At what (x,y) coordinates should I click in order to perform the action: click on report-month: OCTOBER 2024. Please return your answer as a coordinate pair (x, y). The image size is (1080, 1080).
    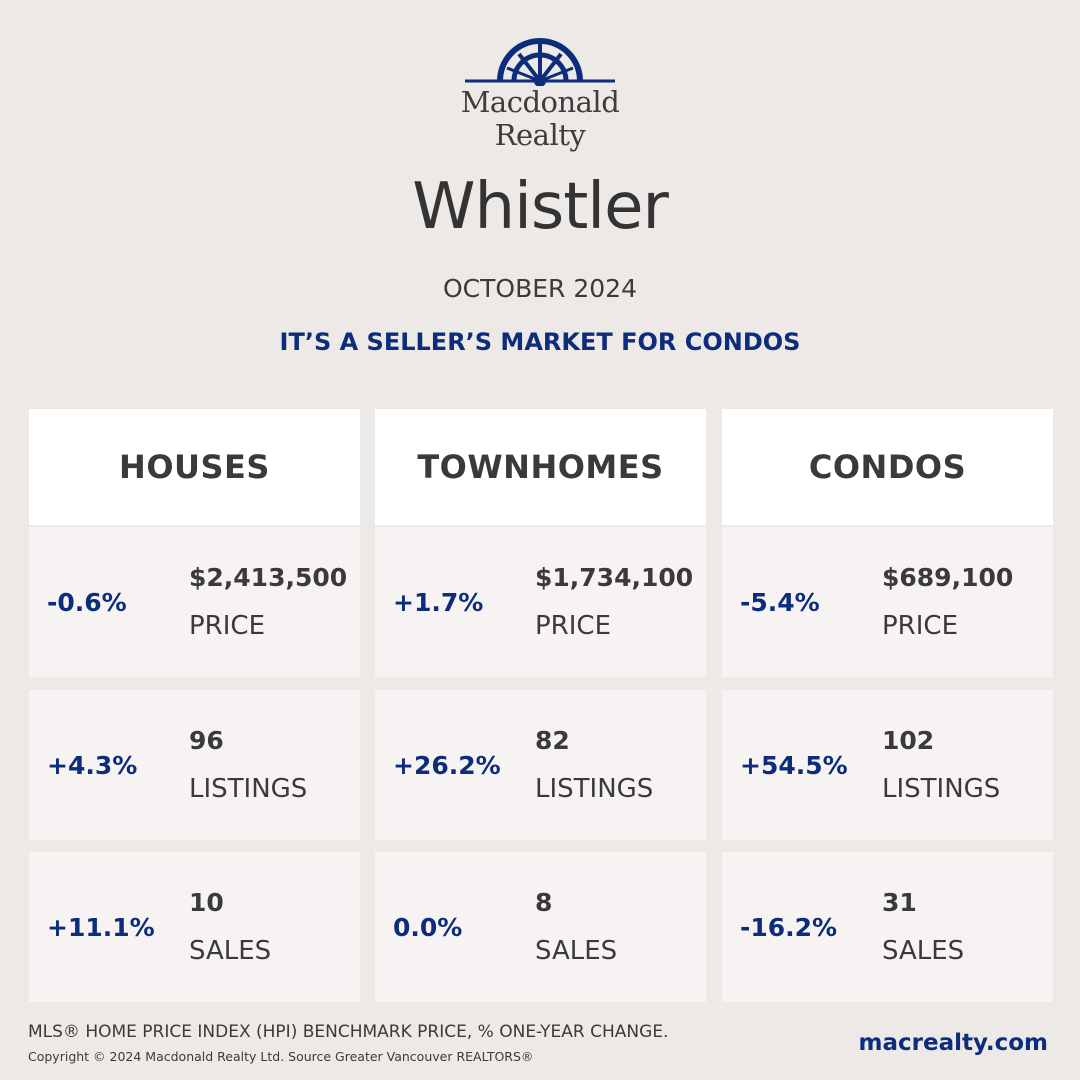
    Looking at the image, I should click on (540, 288).